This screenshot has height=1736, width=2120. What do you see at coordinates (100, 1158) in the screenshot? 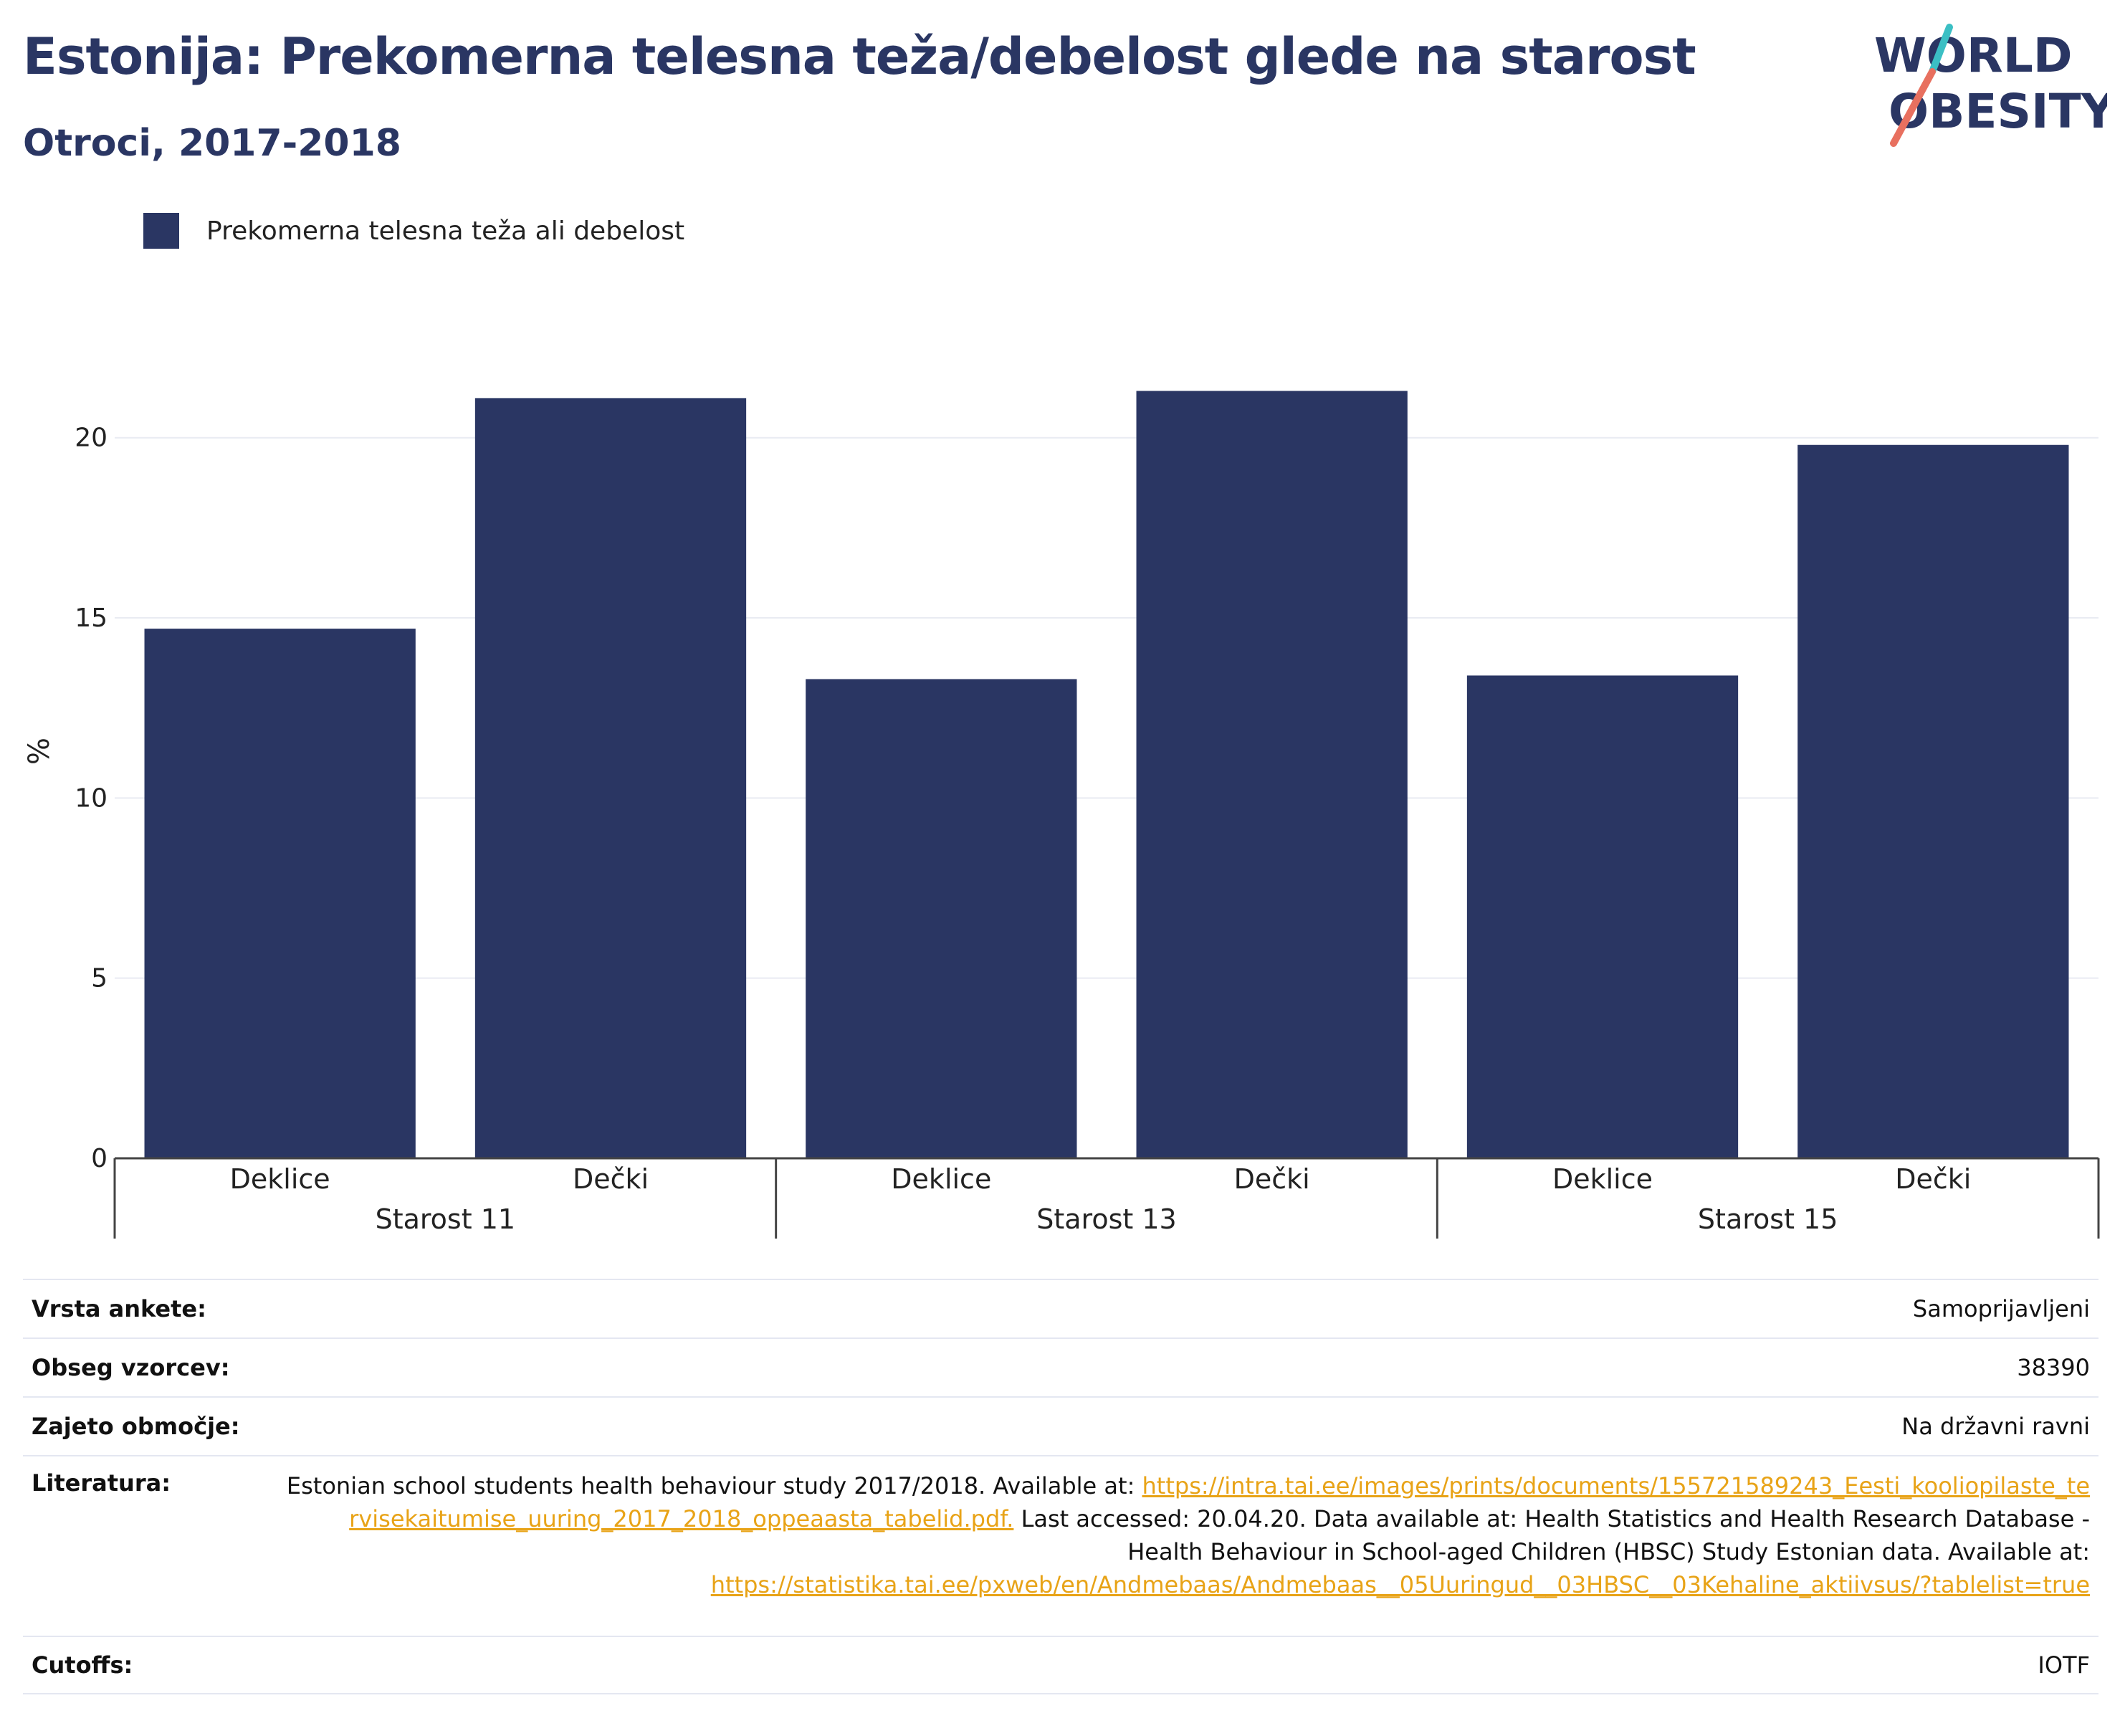
I see `y-tick-label: 0` at bounding box center [100, 1158].